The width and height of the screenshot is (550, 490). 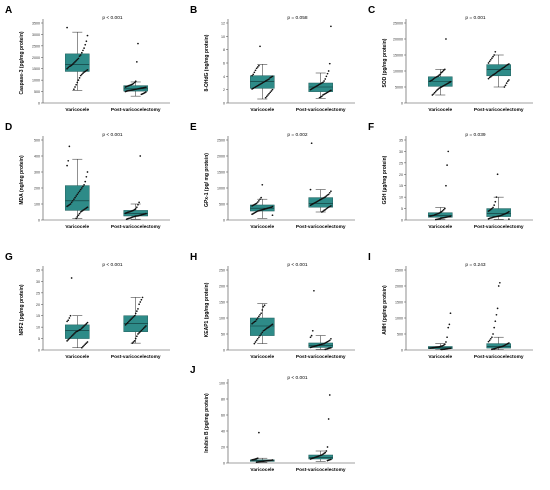 I want to click on y-tick-label: 15000, so click(x=398, y=56).